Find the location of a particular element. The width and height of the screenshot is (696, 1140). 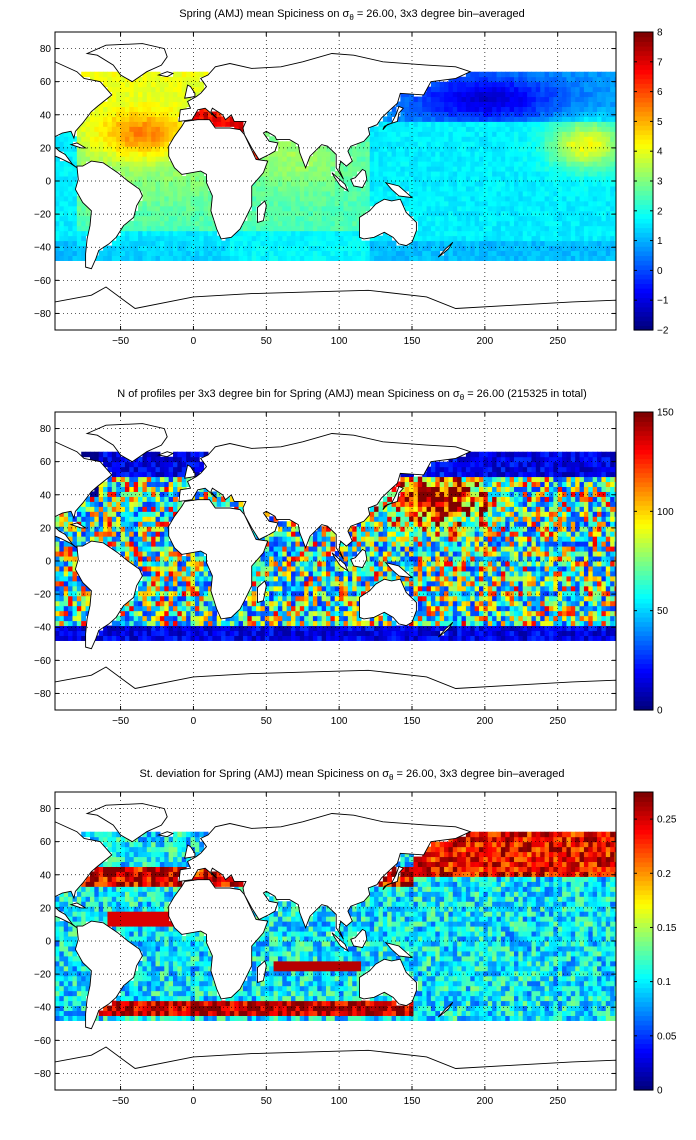

y-tick-label: −80 is located at coordinates (42, 314).